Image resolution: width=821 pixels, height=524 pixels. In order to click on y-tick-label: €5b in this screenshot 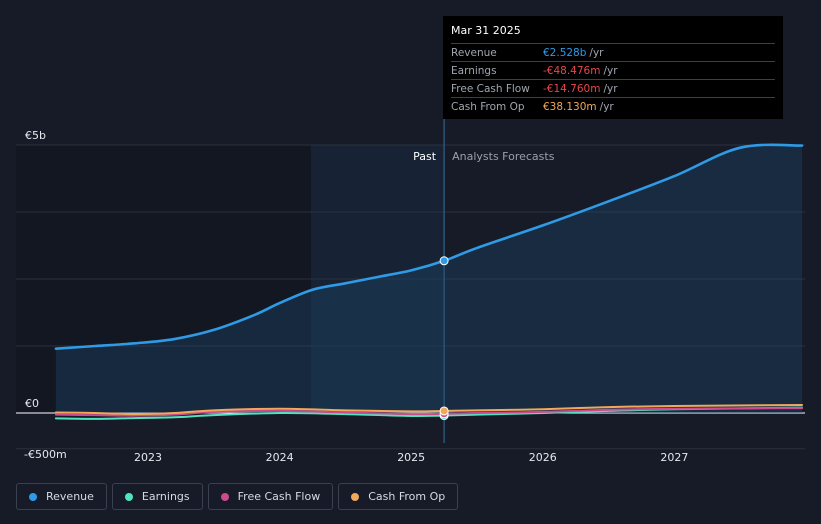, I will do `click(35, 135)`.